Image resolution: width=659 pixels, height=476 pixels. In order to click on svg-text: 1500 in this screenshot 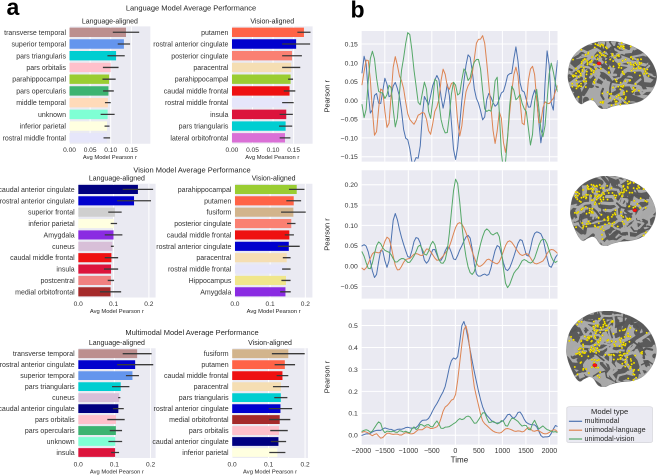, I will do `click(526, 451)`.